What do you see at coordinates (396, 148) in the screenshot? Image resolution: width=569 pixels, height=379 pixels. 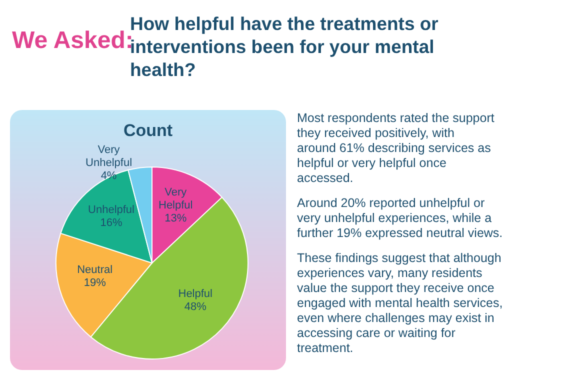 I see `text: Most respondents rated the support they received positively, with around 61% describing services as helpful or very helpful once accessed.` at bounding box center [396, 148].